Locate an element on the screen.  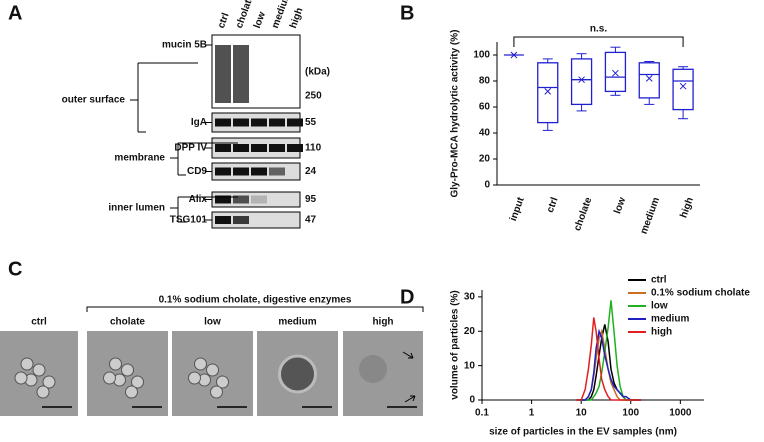
annotation: n.s. is located at coordinates (598, 29).